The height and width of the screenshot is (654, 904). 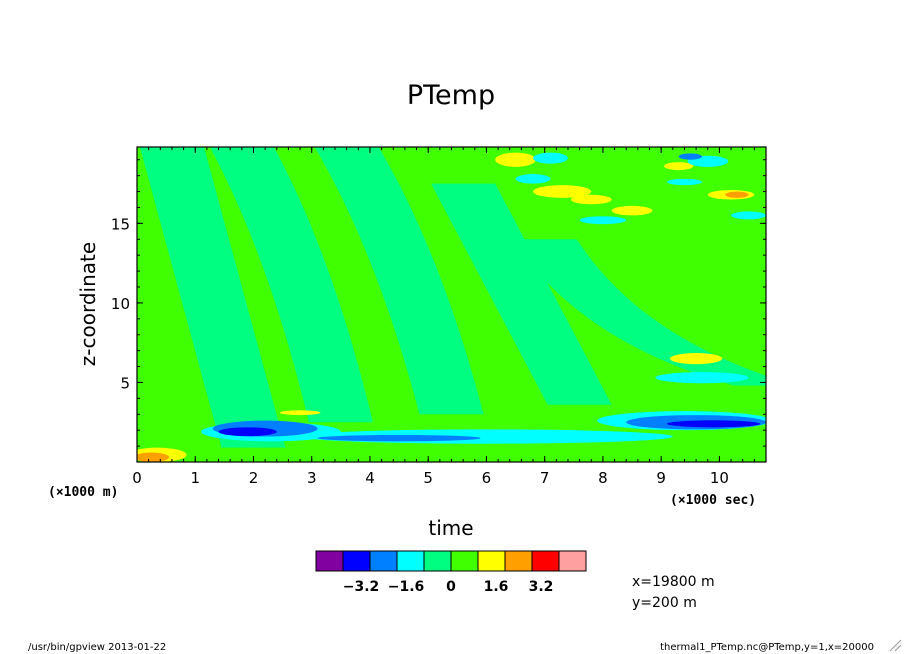 What do you see at coordinates (541, 587) in the screenshot?
I see `colorbar-tick-label: 3.2` at bounding box center [541, 587].